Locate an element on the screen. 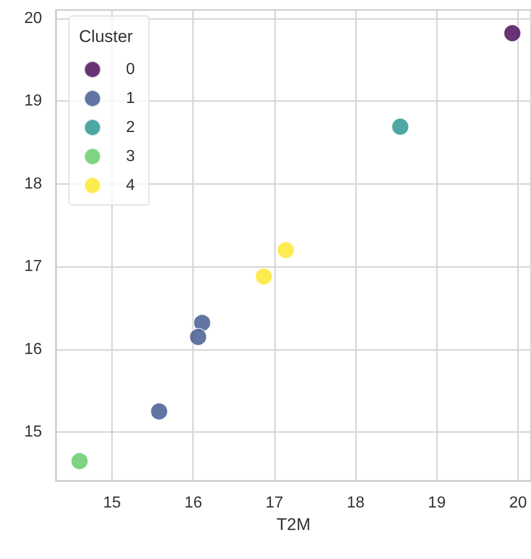 This screenshot has height=559, width=531. y-tick-label: 20 is located at coordinates (33, 18).